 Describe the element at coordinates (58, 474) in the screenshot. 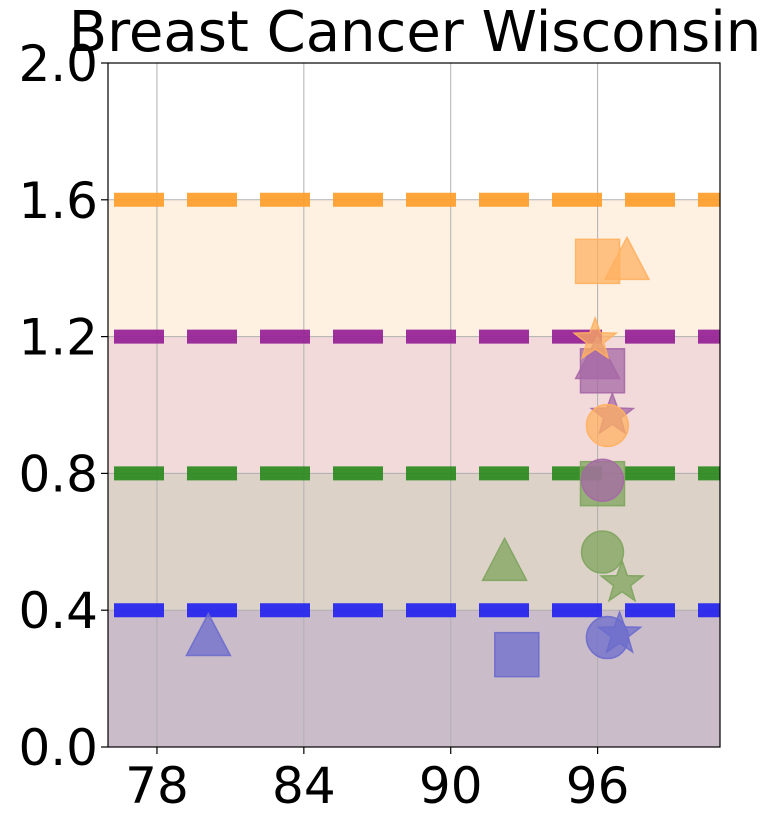

I see `y-tick-label: 0.8` at that location.